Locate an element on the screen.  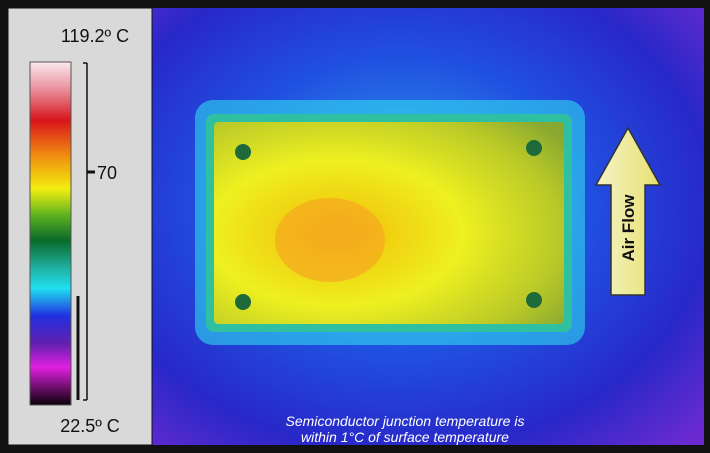
caption-line: Semiconductor junction temperature is is located at coordinates (405, 421).